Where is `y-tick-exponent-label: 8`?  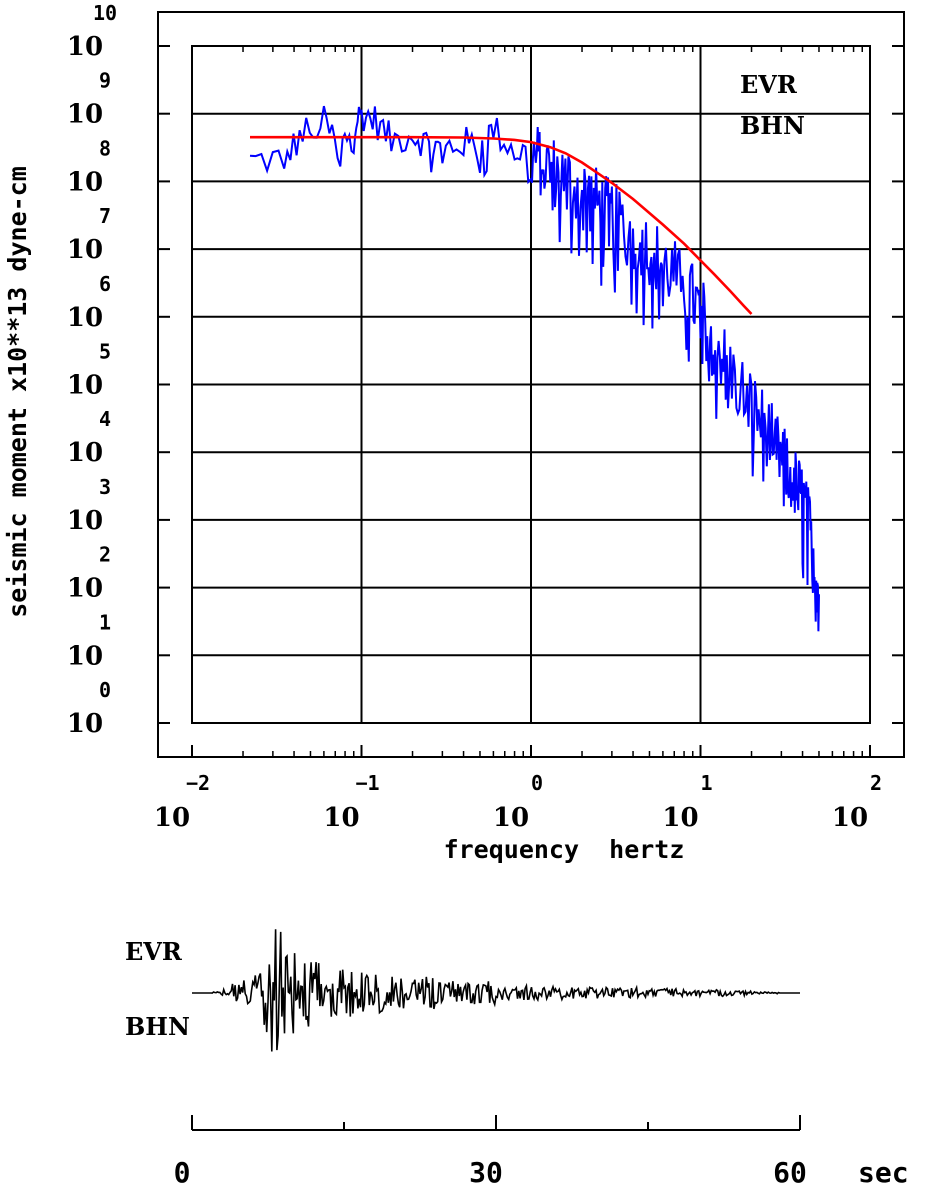
y-tick-exponent-label: 8 is located at coordinates (105, 148).